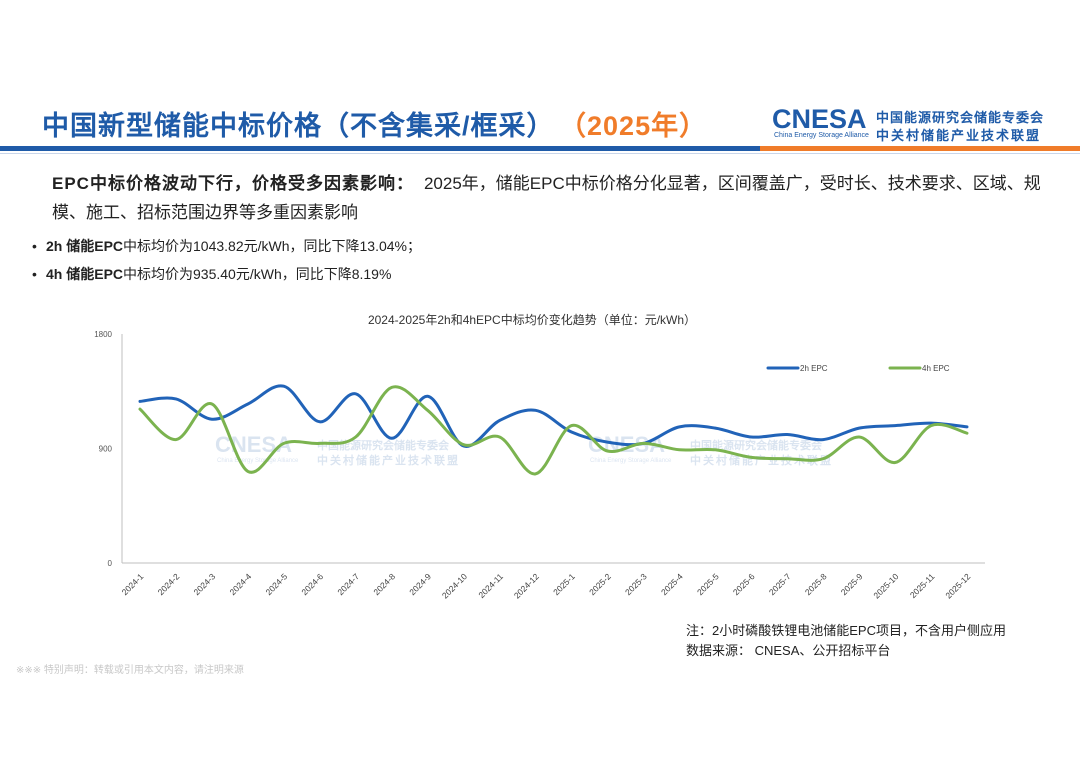  I want to click on x-tick-label: 2025-3, so click(636, 584).